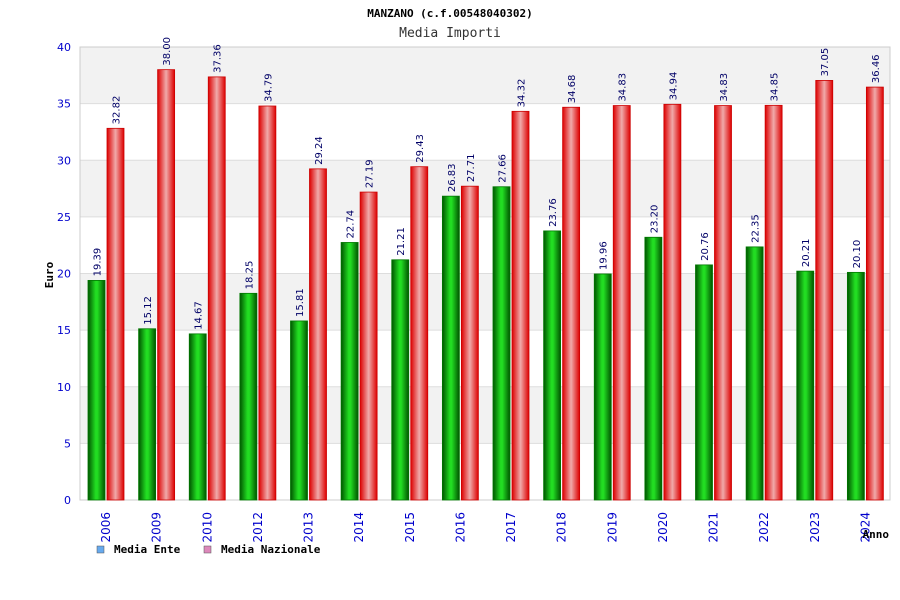 The height and width of the screenshot is (600, 900). I want to click on bar-media-ente-2017, so click(501, 343).